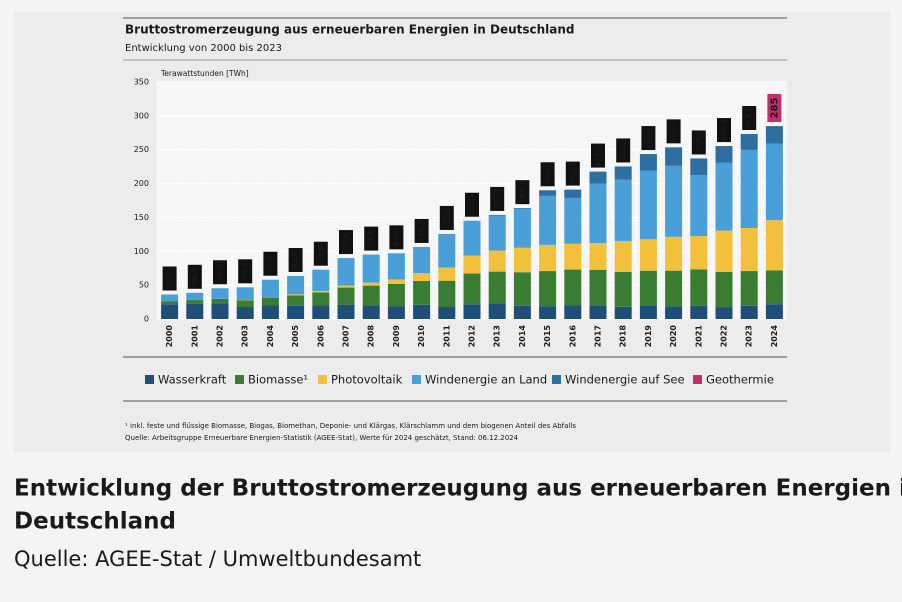  What do you see at coordinates (220, 336) in the screenshot?
I see `x-tick-label: 2002` at bounding box center [220, 336].